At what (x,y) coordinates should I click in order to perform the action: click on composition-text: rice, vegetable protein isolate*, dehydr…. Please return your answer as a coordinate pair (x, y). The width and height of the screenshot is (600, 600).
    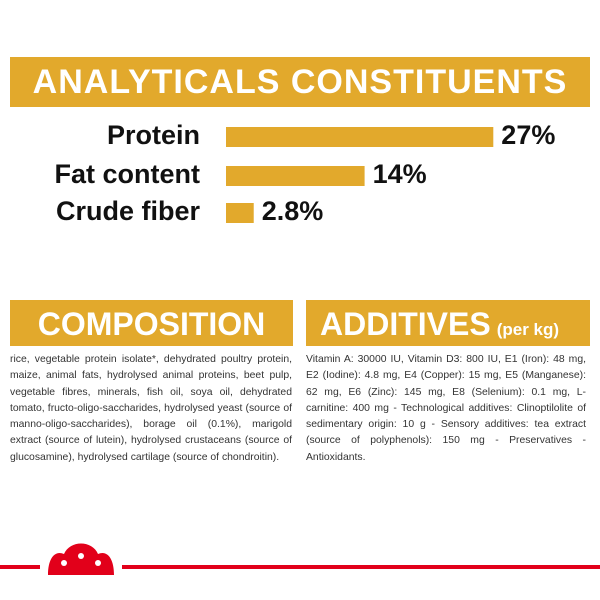
    Looking at the image, I should click on (151, 408).